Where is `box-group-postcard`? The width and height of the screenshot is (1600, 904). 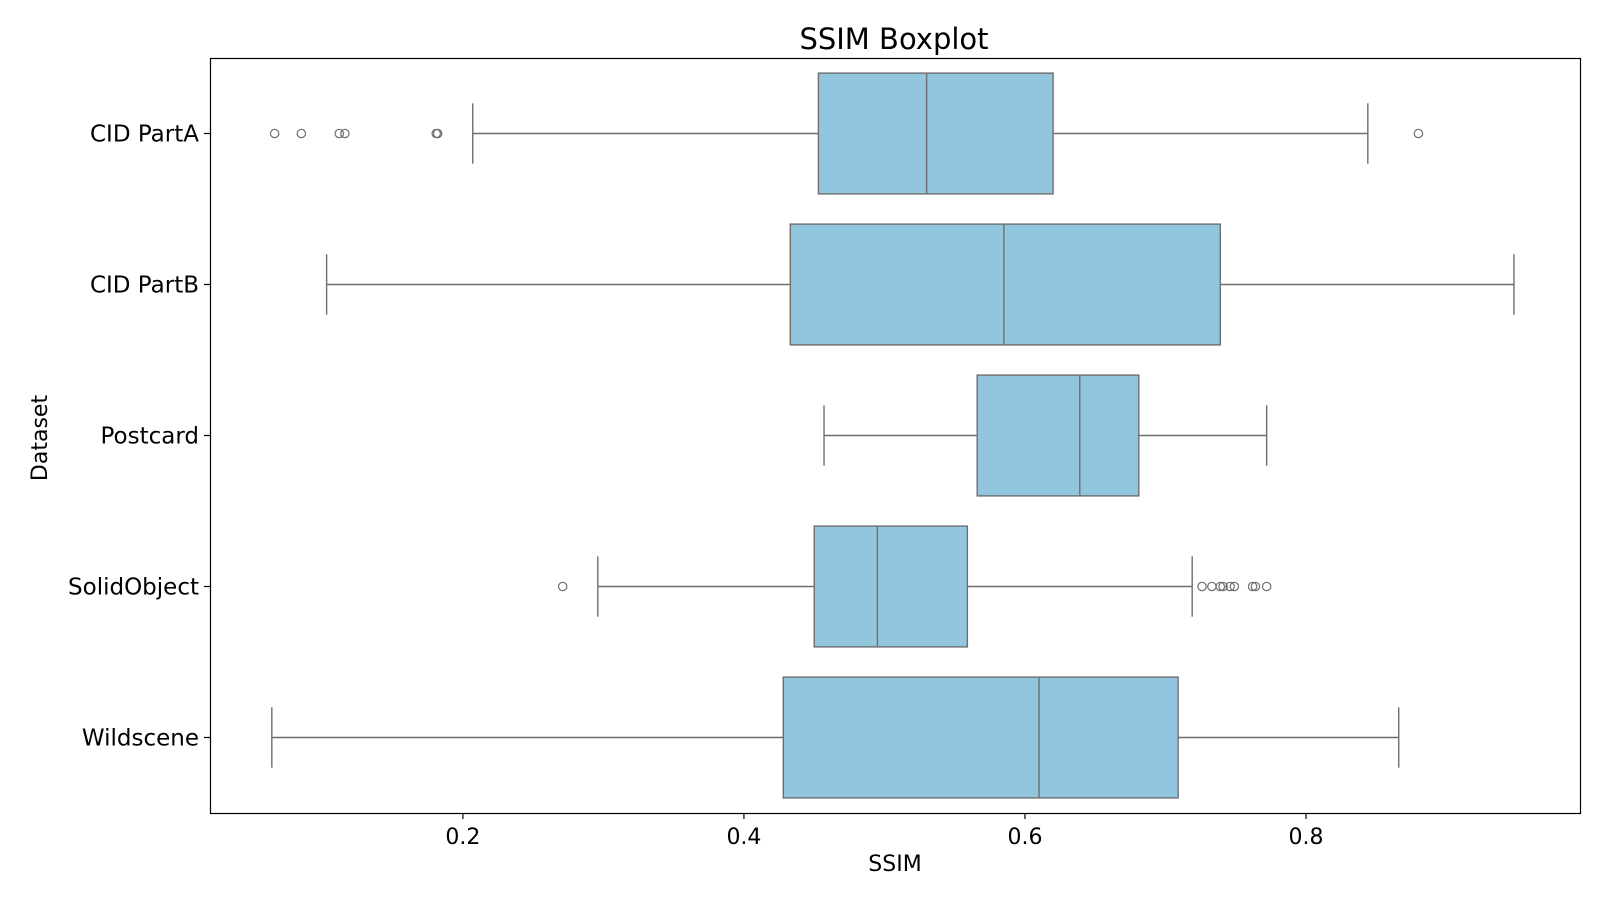 box-group-postcard is located at coordinates (1045, 435).